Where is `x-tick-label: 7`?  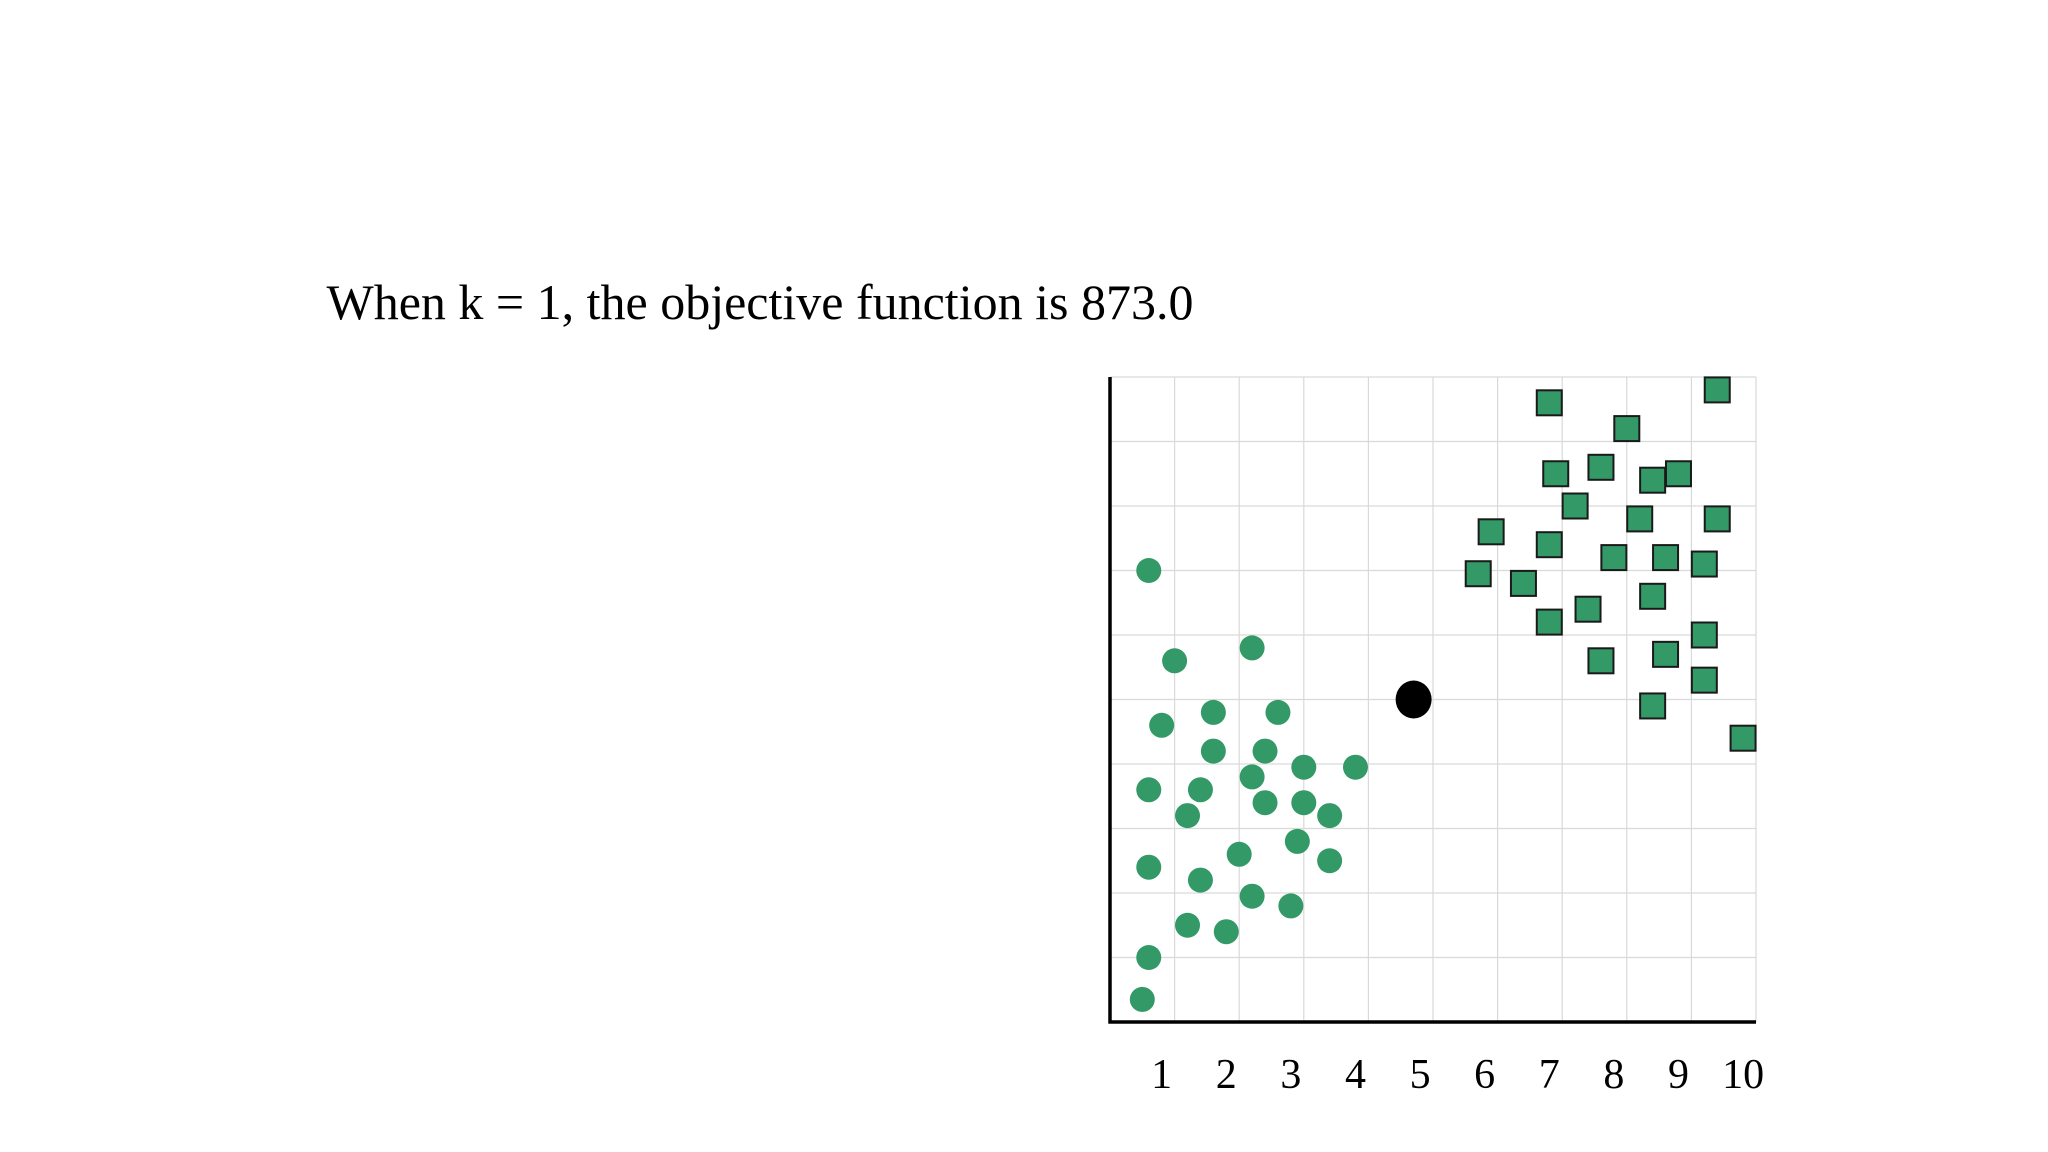
x-tick-label: 7 is located at coordinates (1549, 1075).